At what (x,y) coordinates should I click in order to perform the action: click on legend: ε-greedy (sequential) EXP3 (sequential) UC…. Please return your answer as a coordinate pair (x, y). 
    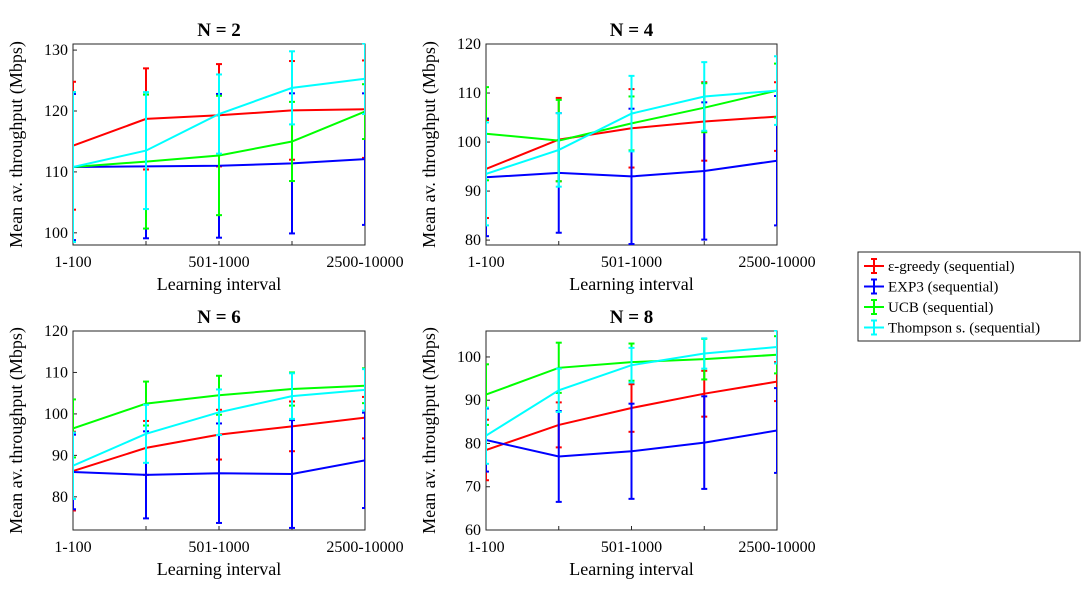
    Looking at the image, I should click on (969, 296).